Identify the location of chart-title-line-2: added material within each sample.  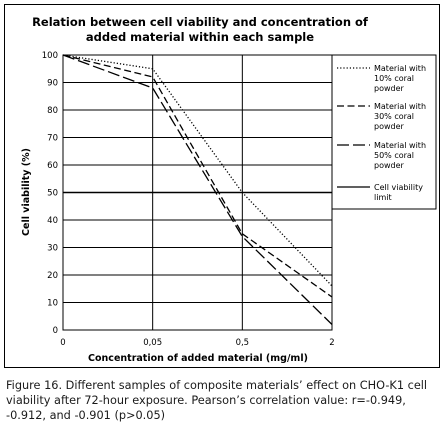
(200, 37).